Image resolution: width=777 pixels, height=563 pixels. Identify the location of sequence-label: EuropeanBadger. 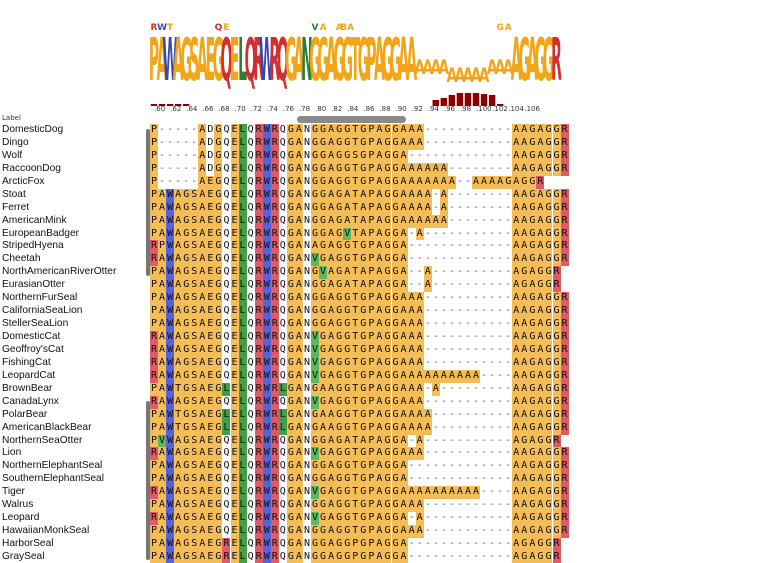
(41, 233).